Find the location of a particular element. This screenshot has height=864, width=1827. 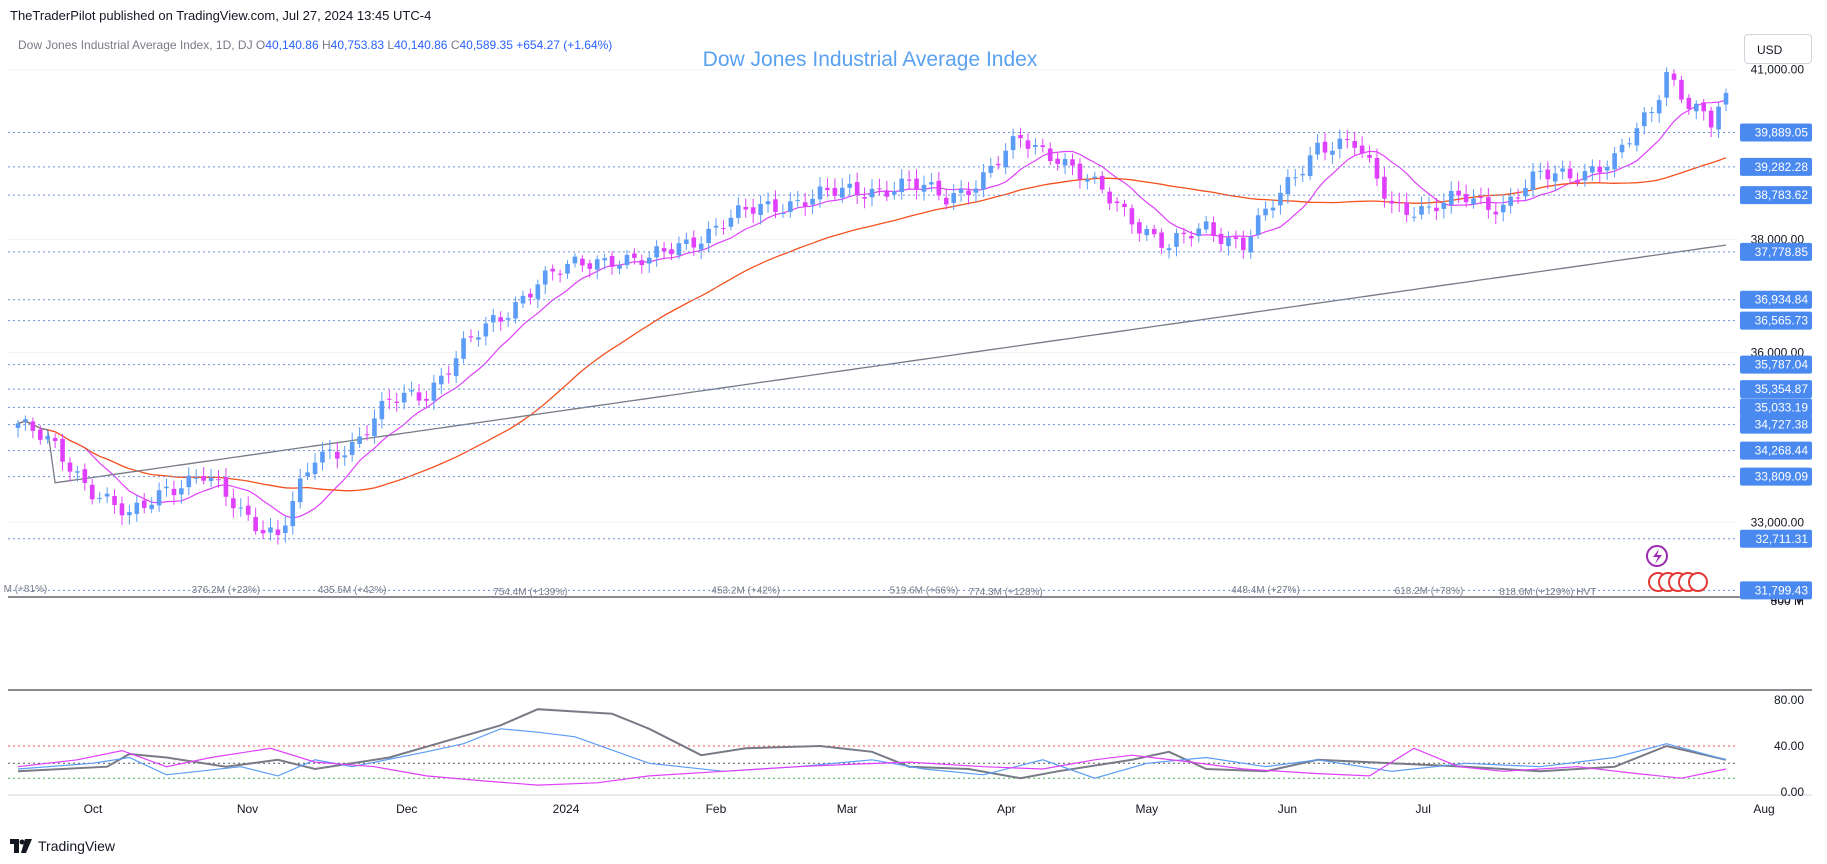

price-level-tag-label: 36,934.84 is located at coordinates (1782, 300).